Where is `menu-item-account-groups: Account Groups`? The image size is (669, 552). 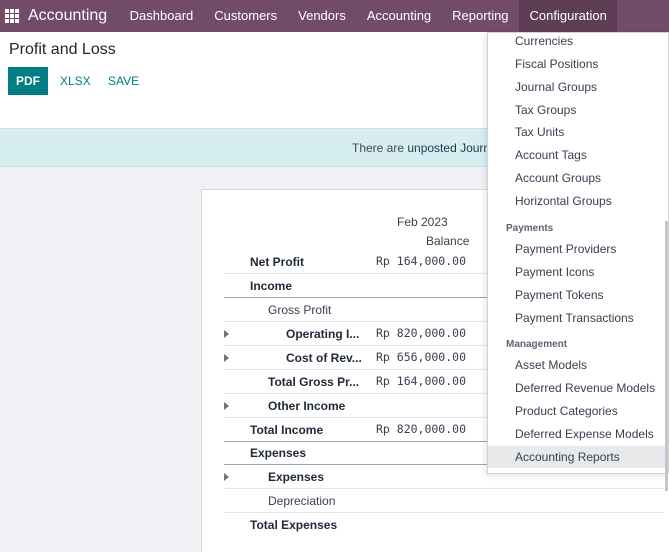 menu-item-account-groups: Account Groups is located at coordinates (558, 178).